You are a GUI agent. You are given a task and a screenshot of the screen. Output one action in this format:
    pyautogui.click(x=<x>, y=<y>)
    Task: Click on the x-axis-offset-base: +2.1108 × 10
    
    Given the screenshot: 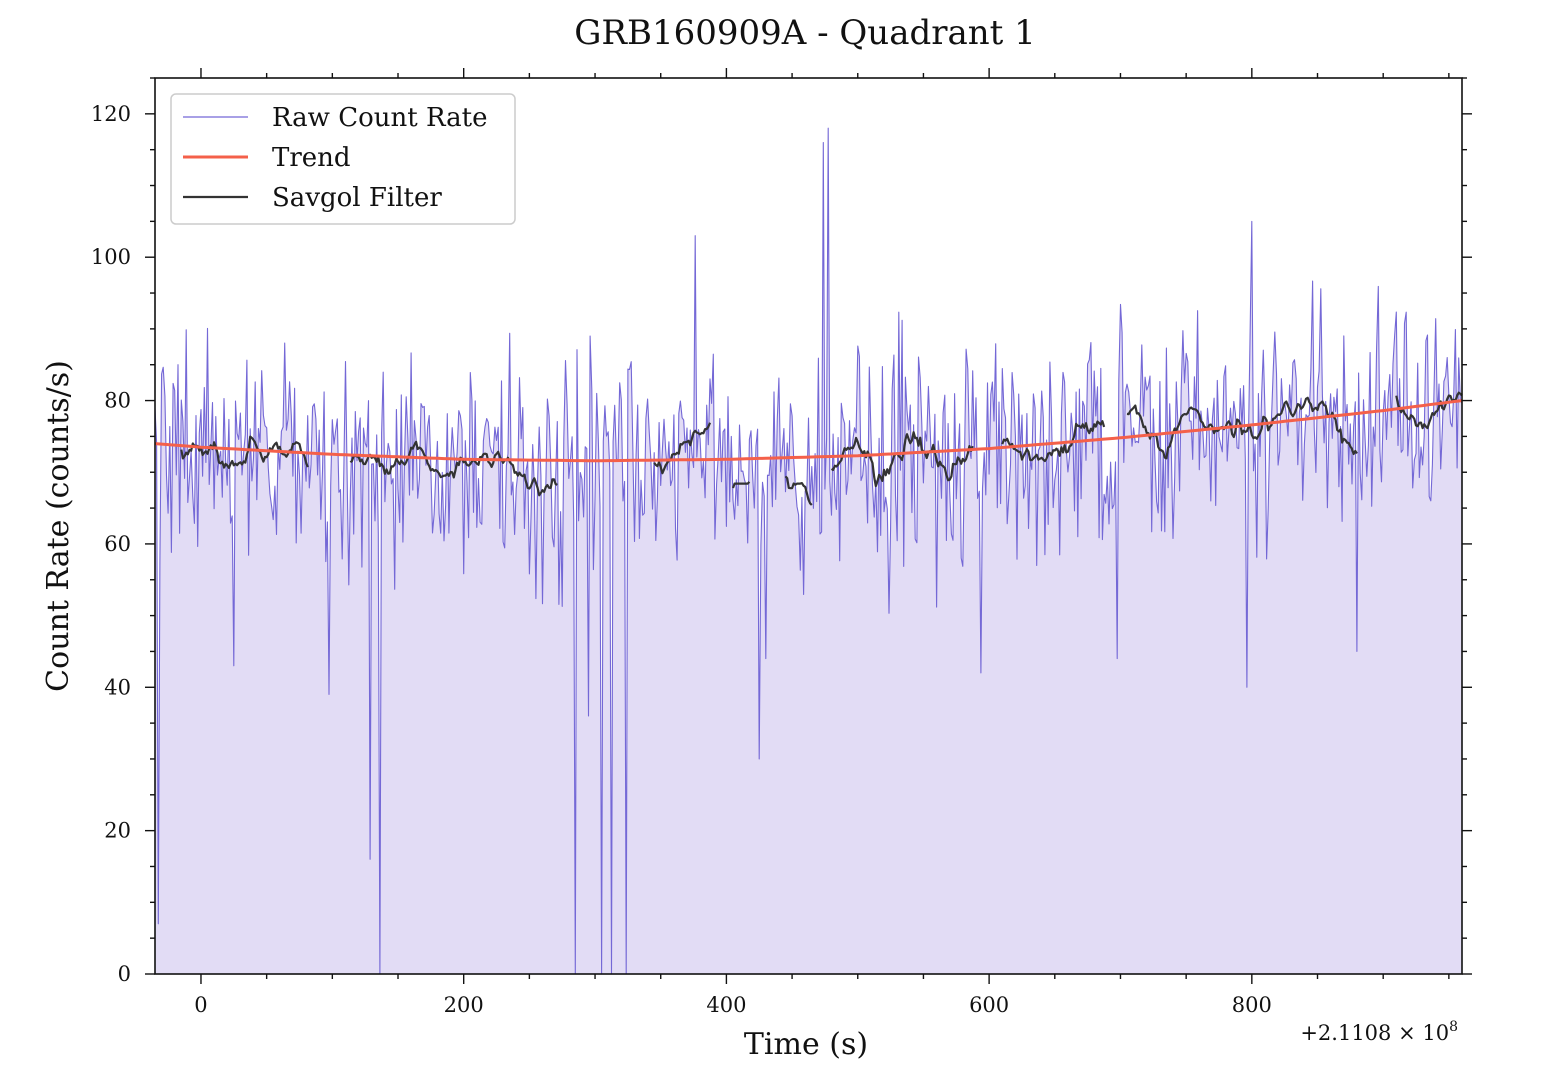 What is the action you would take?
    pyautogui.click(x=1374, y=1033)
    